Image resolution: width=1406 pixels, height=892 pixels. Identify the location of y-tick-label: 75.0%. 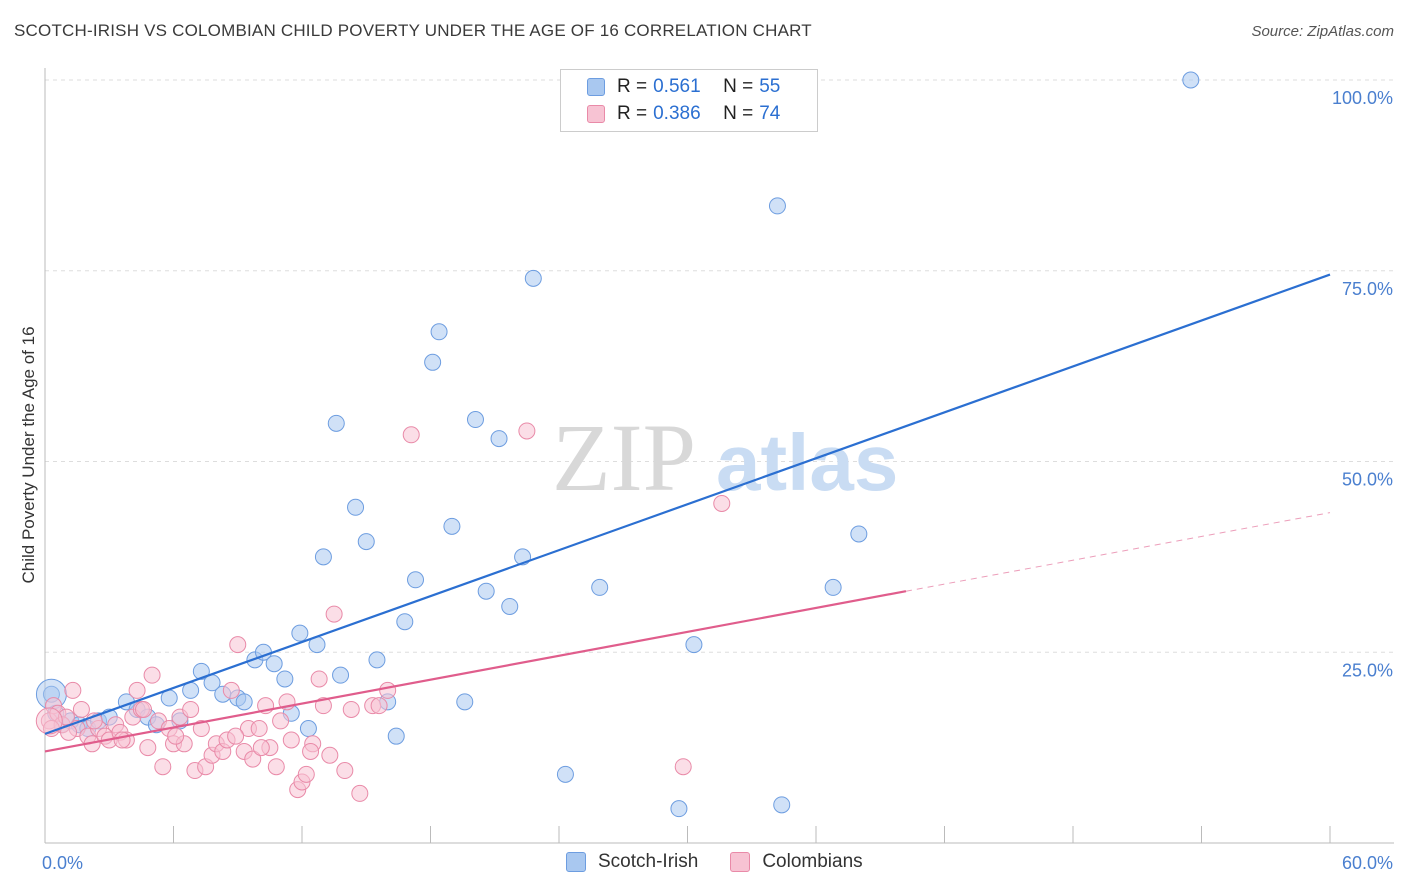
(1367, 289).